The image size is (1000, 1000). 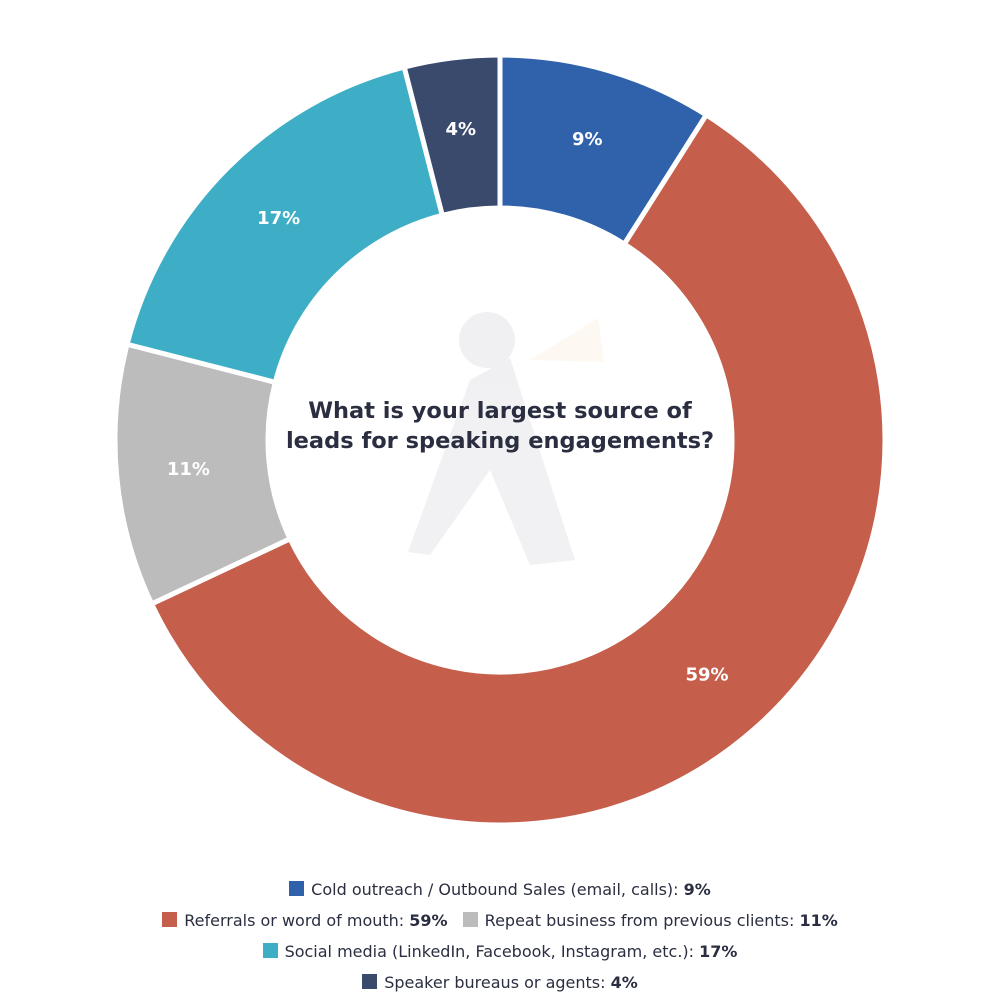 What do you see at coordinates (188, 469) in the screenshot?
I see `slice-value-label: 11%` at bounding box center [188, 469].